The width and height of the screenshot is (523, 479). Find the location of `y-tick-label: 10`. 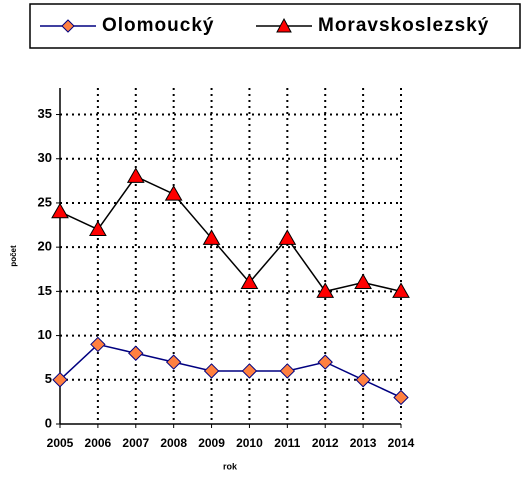

y-tick-label: 10 is located at coordinates (45, 334).